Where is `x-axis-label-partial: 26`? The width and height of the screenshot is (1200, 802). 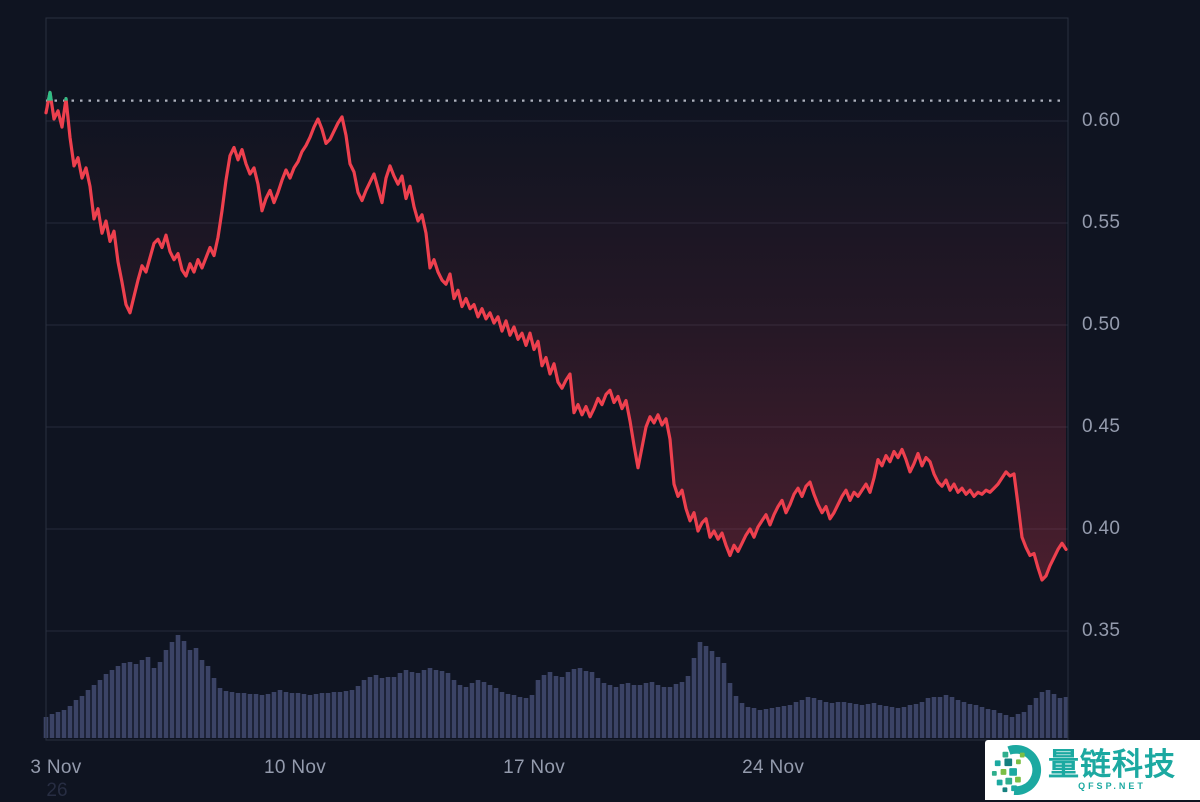 x-axis-label-partial: 26 is located at coordinates (57, 790).